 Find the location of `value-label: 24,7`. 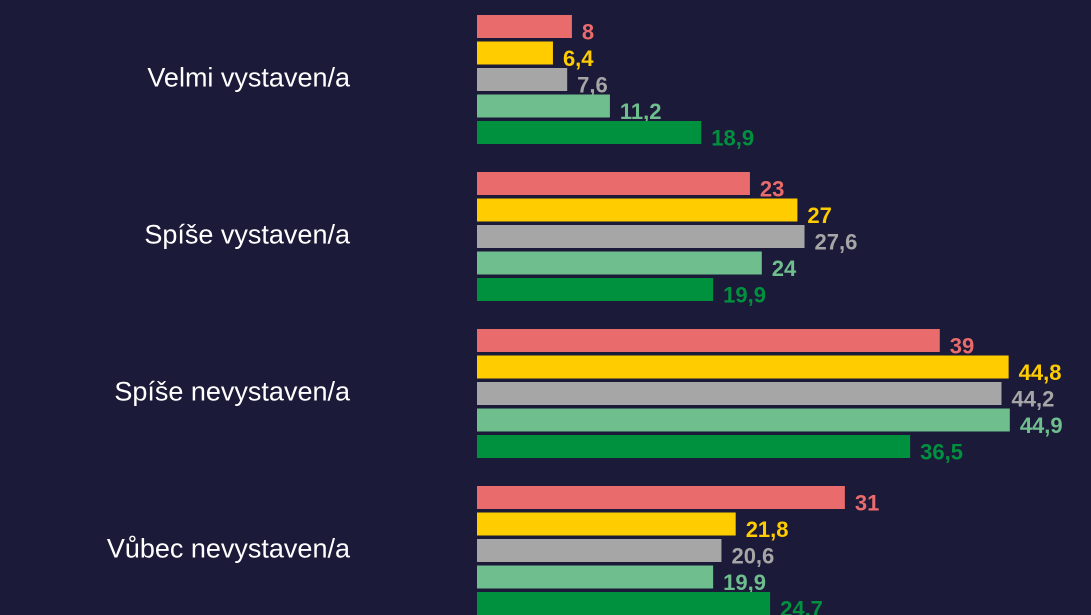

value-label: 24,7 is located at coordinates (801, 605).